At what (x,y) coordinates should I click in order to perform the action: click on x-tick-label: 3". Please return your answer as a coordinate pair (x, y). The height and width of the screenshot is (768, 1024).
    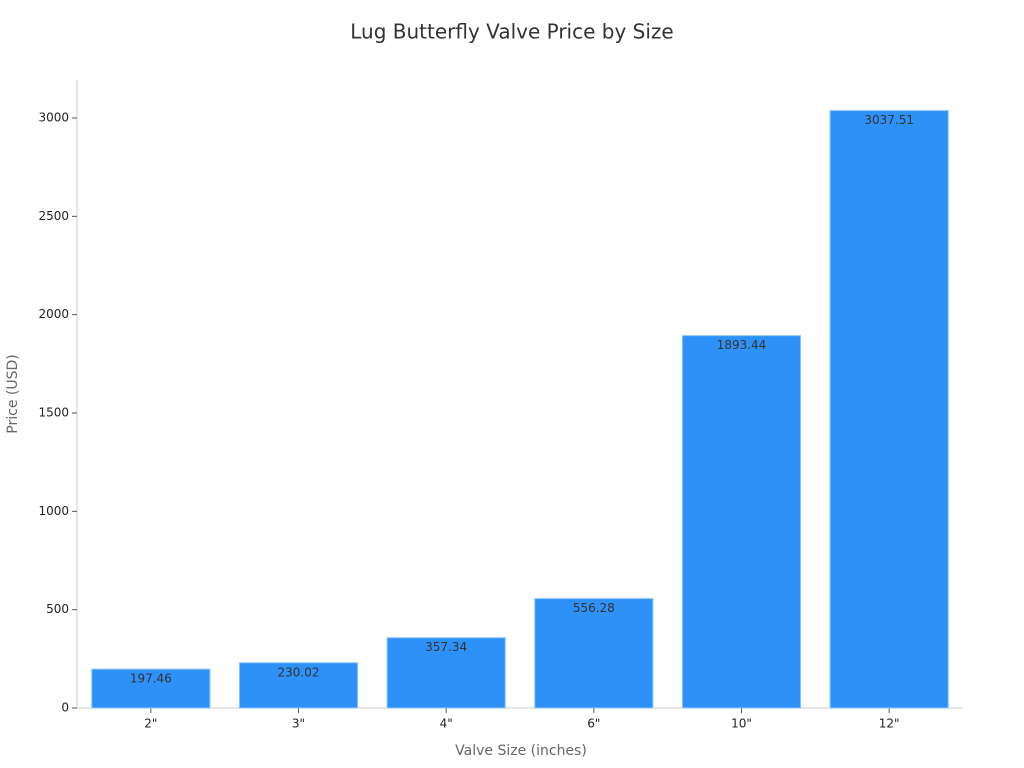
    Looking at the image, I should click on (298, 724).